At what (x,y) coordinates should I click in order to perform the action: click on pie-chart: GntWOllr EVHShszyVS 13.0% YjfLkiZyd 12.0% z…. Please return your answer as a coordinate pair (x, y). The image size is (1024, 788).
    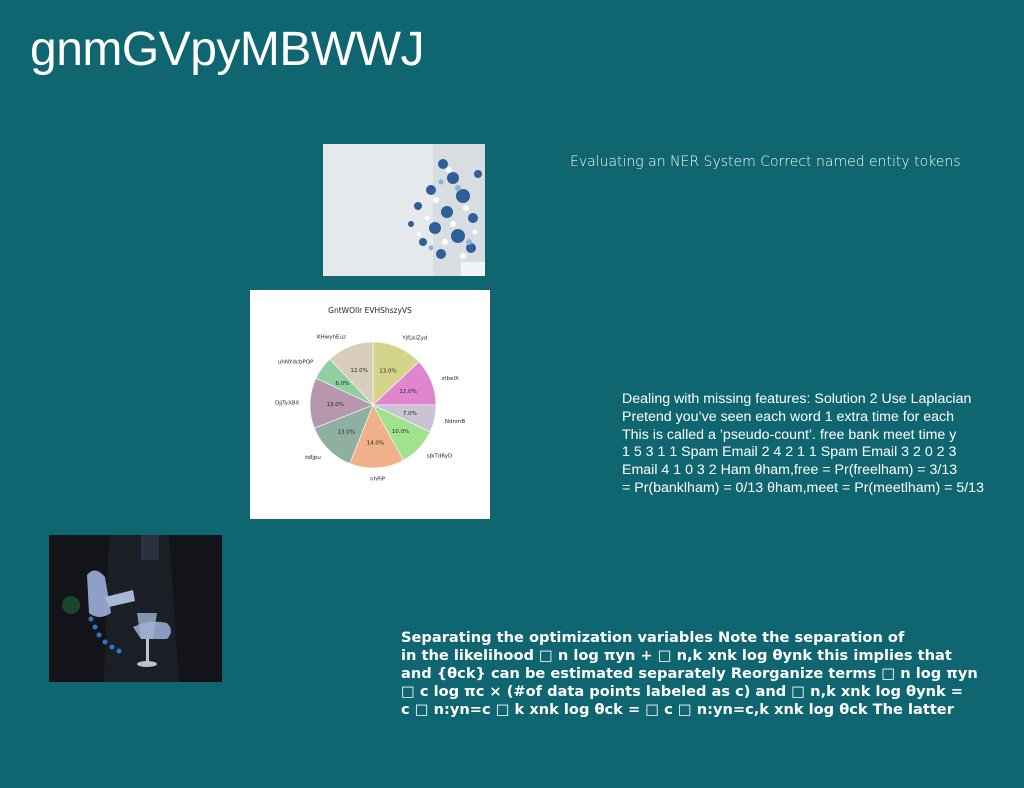
    Looking at the image, I should click on (370, 394).